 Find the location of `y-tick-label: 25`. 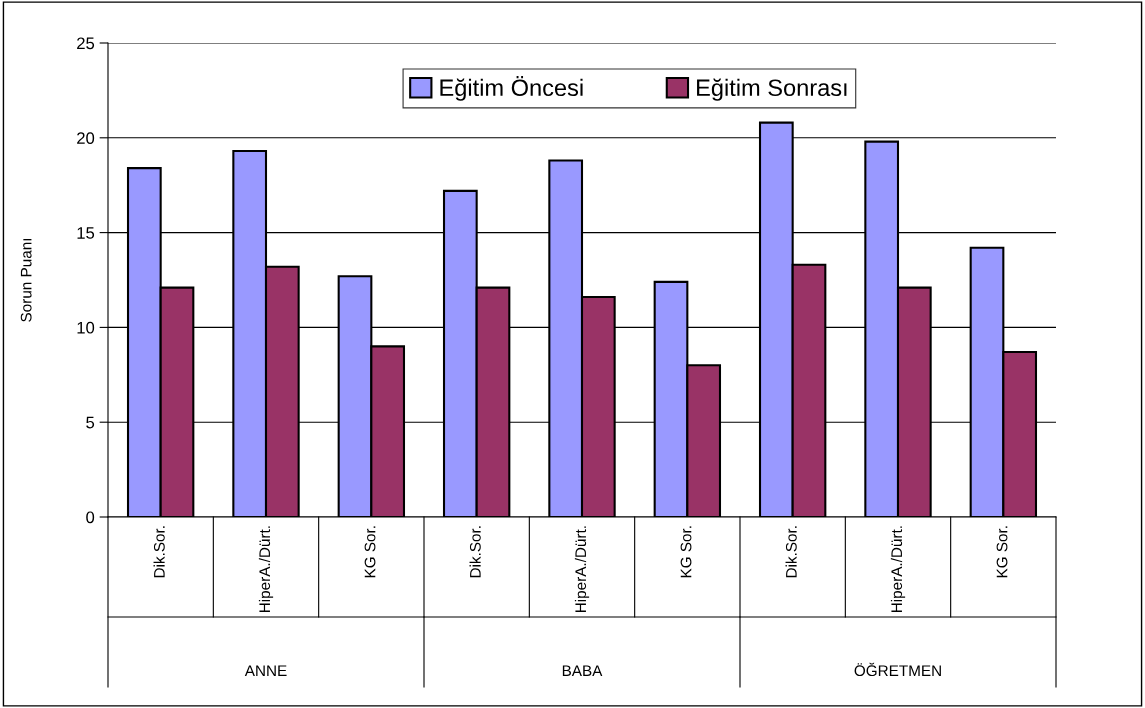

y-tick-label: 25 is located at coordinates (86, 43).